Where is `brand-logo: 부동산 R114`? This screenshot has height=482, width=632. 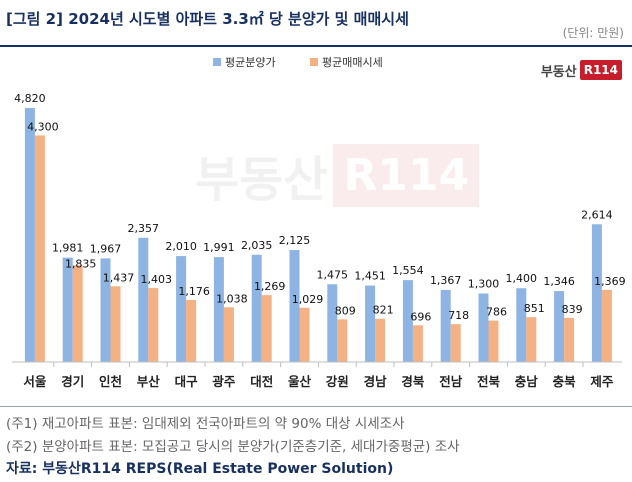
brand-logo: 부동산 R114 is located at coordinates (581, 70).